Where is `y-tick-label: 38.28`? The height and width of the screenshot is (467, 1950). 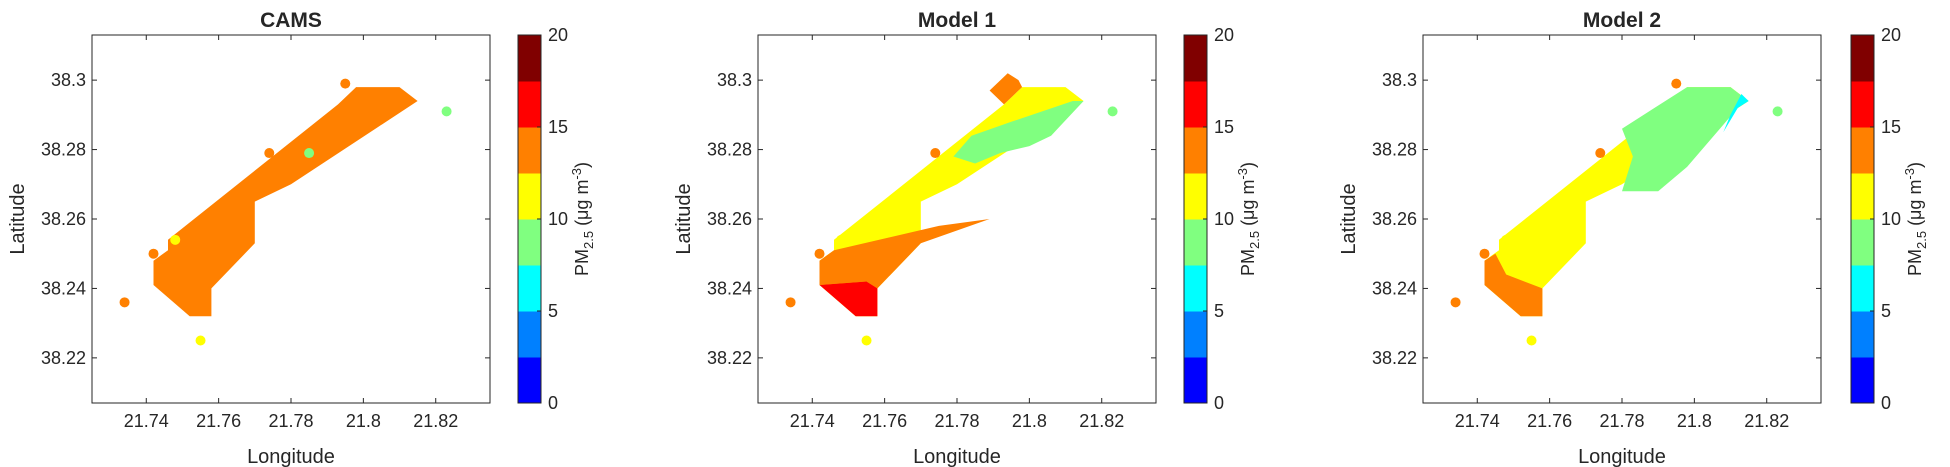 y-tick-label: 38.28 is located at coordinates (729, 150).